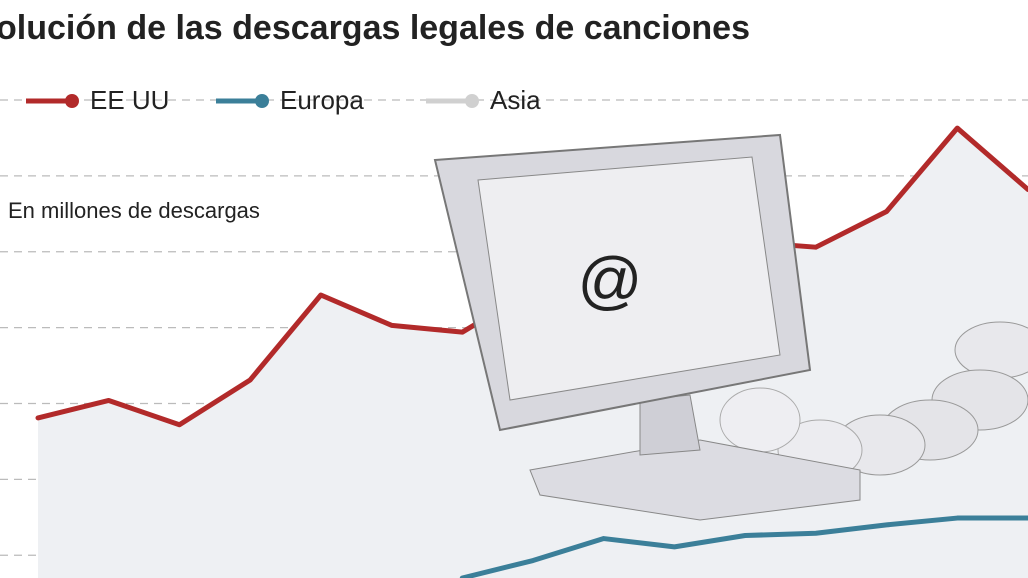 The image size is (1028, 578). I want to click on at-symbol: @, so click(610, 280).